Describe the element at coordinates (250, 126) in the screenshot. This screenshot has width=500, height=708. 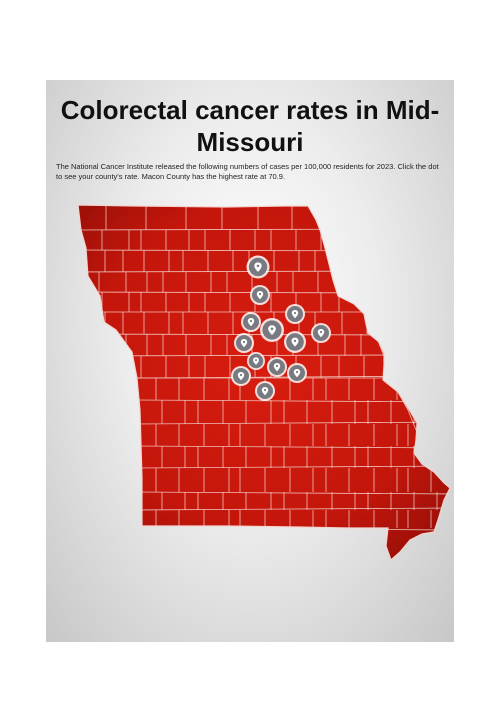
I see `page-title: Colorectal cancer rates in Mid-Missouri` at that location.